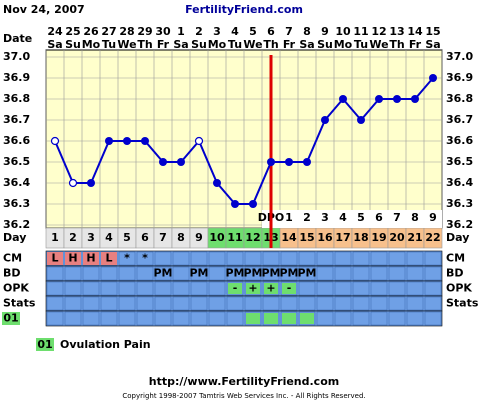 Image resolution: width=488 pixels, height=401 pixels. What do you see at coordinates (16, 224) in the screenshot?
I see `y-tick-label: 36.2` at bounding box center [16, 224].